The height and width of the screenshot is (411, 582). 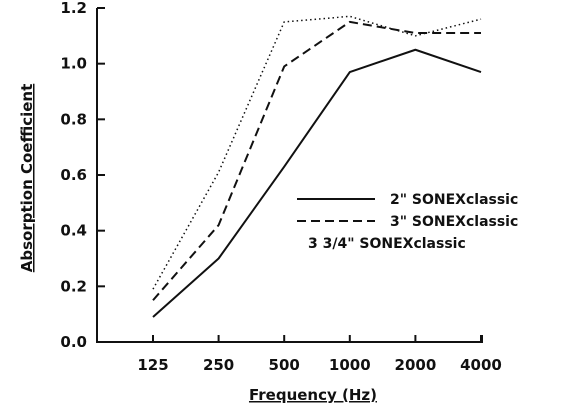 What do you see at coordinates (73, 175) in the screenshot?
I see `y-tick-label: 0.6` at bounding box center [73, 175].